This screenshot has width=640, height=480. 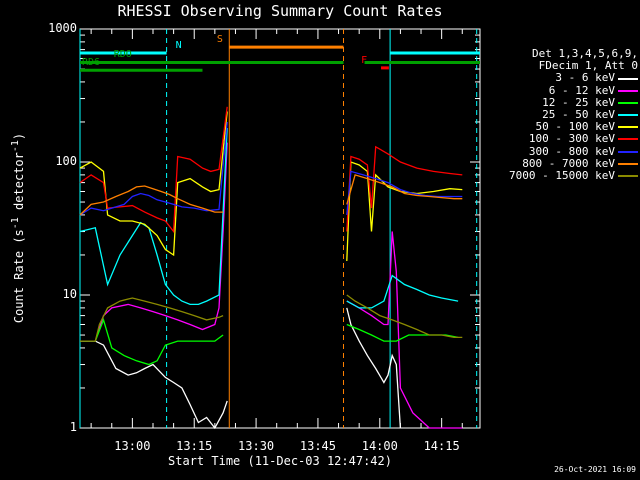 I want to click on legend-entry: 3 - 6 keV, so click(x=562, y=78).